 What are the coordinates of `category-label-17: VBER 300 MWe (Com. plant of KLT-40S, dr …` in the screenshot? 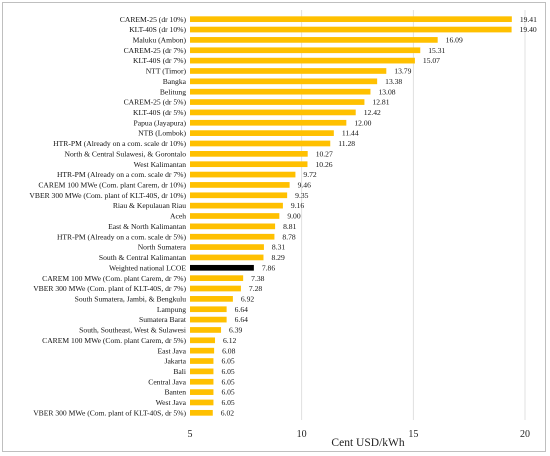 It's located at (107, 195).